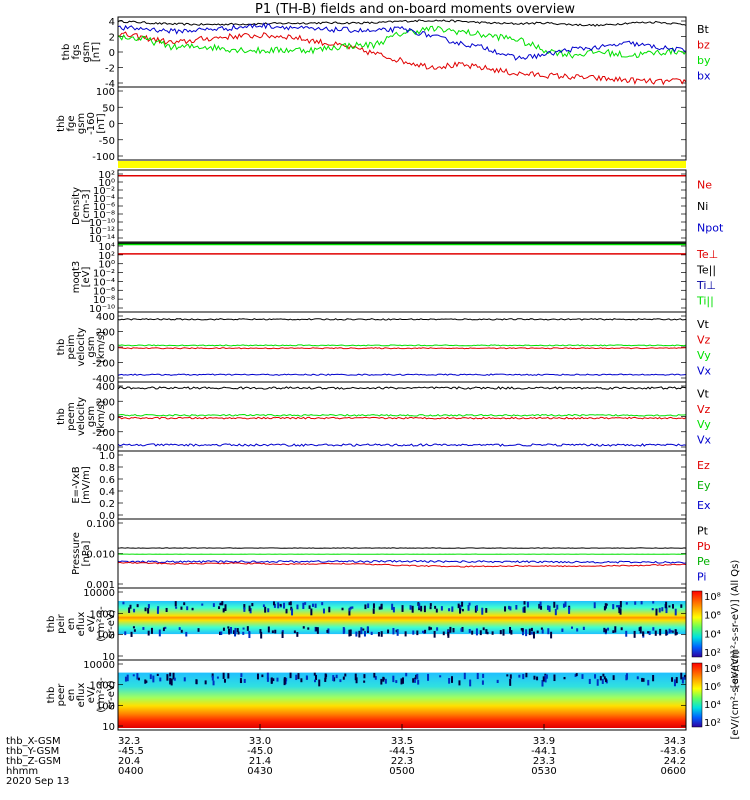  I want to click on colorbar-tick-label: 10⁶, so click(712, 616).